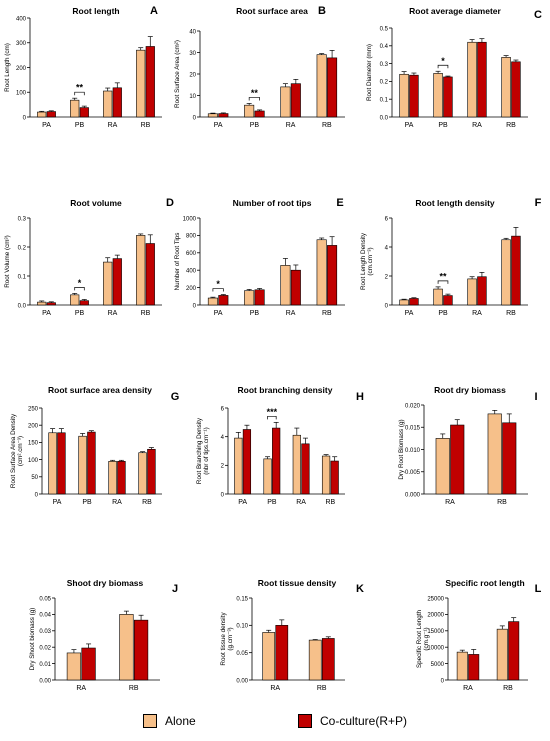 This screenshot has height=741, width=550. What do you see at coordinates (413, 451) in the screenshot?
I see `y-tick-label: 0.010` at bounding box center [413, 451].